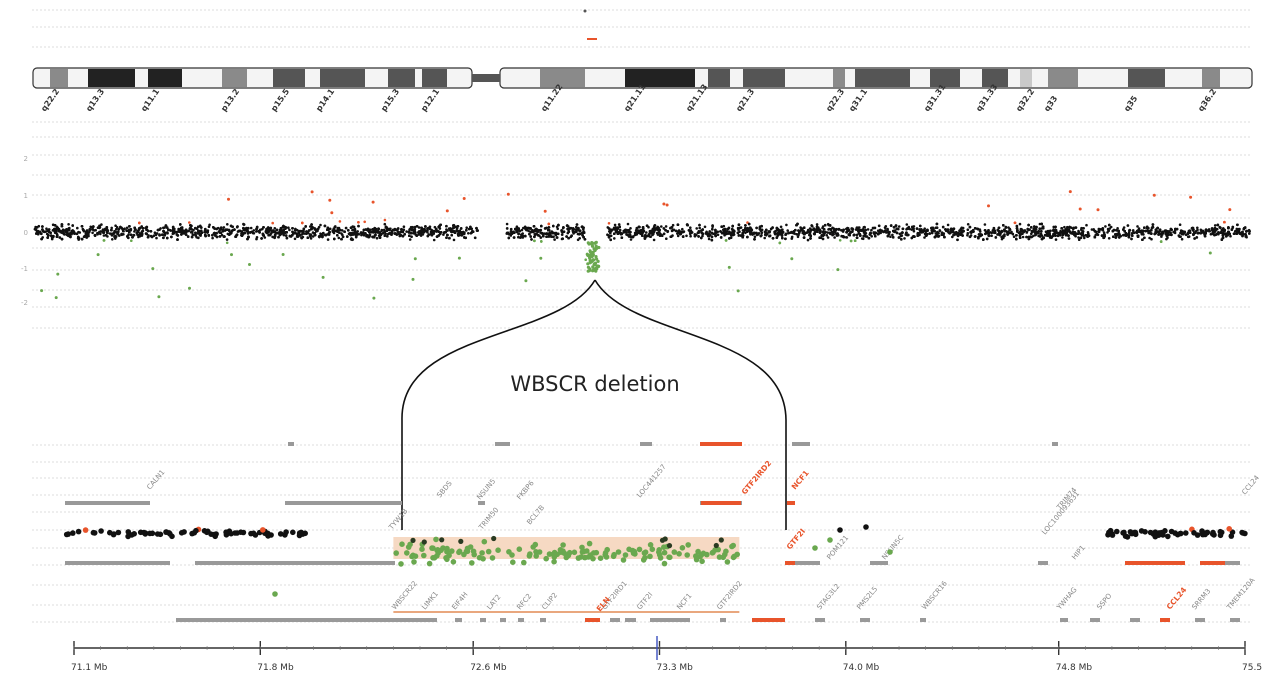  I want to click on band-label: p15.5, so click(280, 100).